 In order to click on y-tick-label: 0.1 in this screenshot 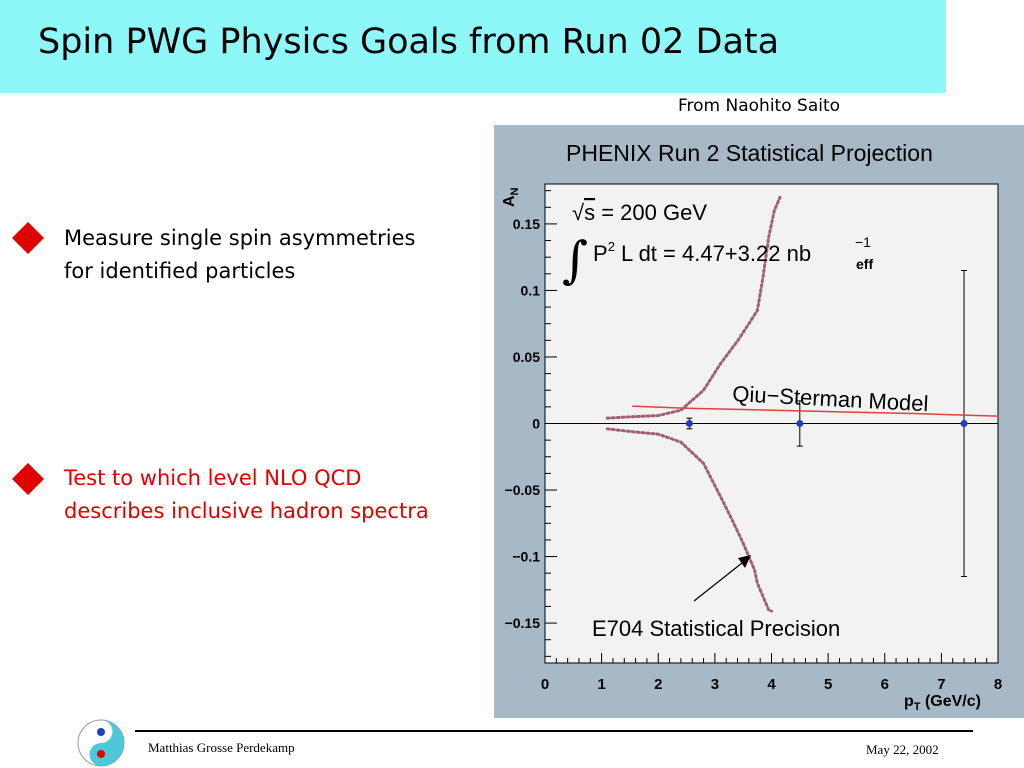, I will do `click(531, 290)`.